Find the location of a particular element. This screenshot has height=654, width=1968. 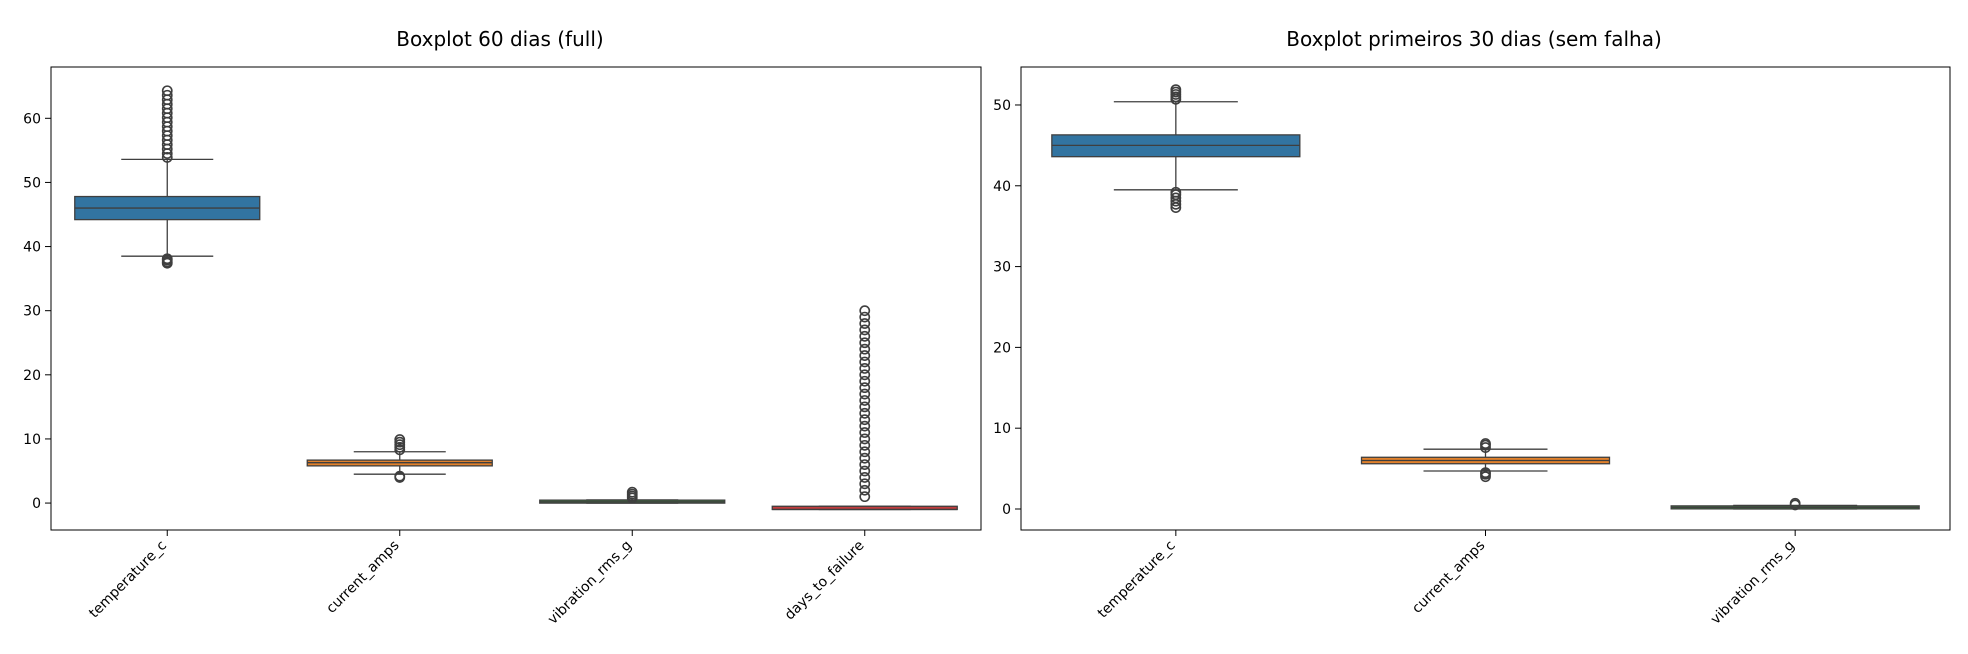

box-days_to_failure is located at coordinates (864, 408).